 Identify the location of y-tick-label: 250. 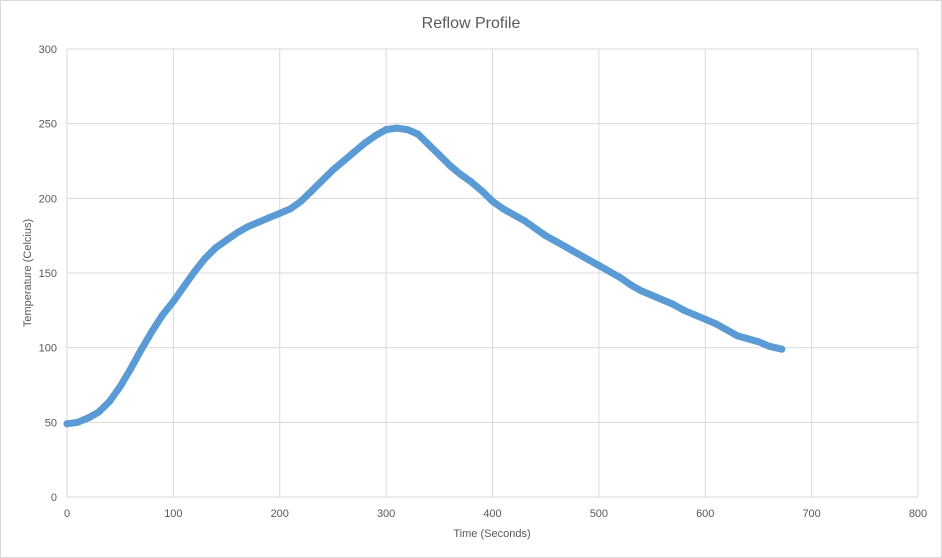
(48, 125).